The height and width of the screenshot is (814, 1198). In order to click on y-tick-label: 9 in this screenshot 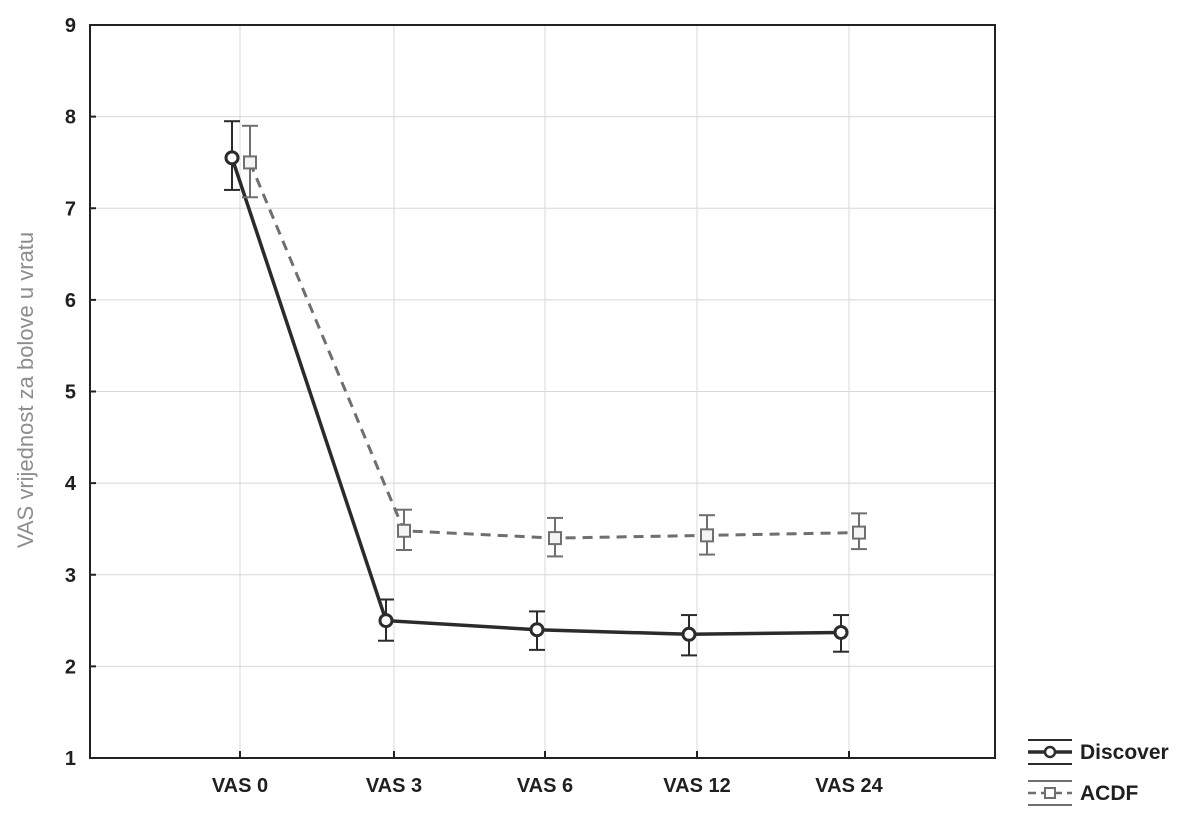, I will do `click(70, 26)`.